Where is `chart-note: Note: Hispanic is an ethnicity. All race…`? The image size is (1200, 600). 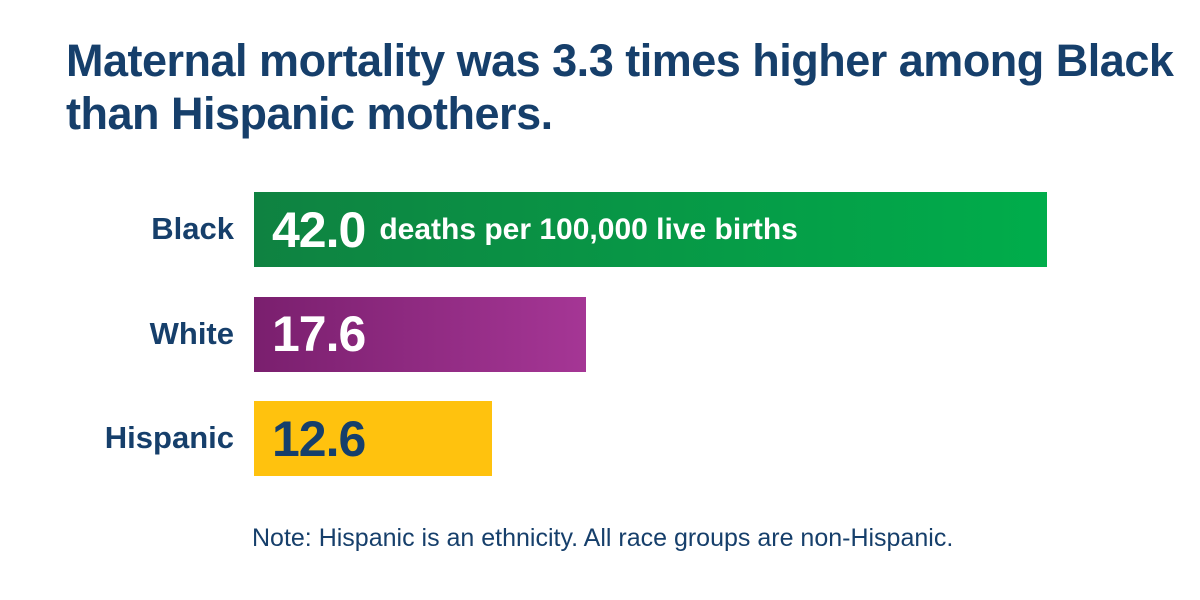
chart-note: Note: Hispanic is an ethnicity. All race… is located at coordinates (603, 538).